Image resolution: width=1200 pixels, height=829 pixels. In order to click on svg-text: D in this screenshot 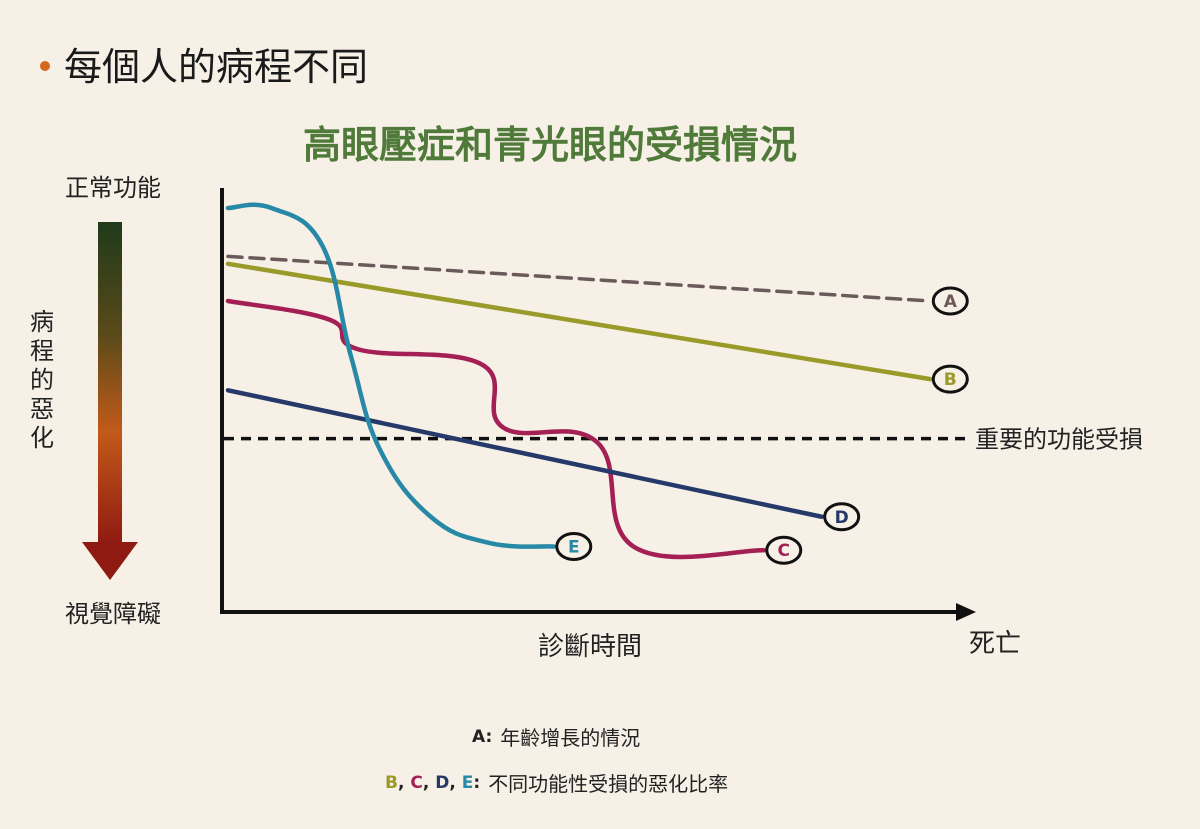, I will do `click(842, 518)`.